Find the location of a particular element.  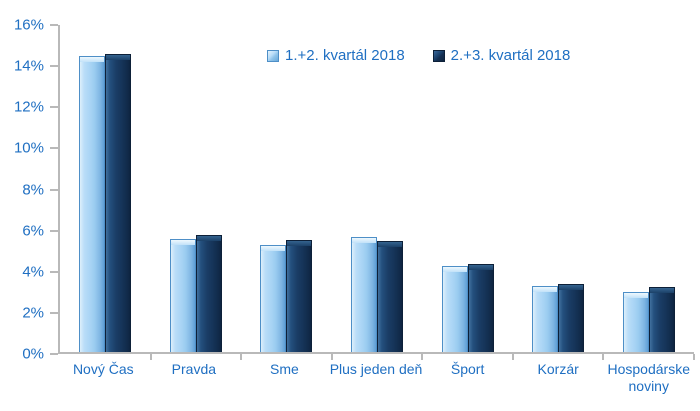

legend-swatch-light-blue-icon is located at coordinates (273, 55).